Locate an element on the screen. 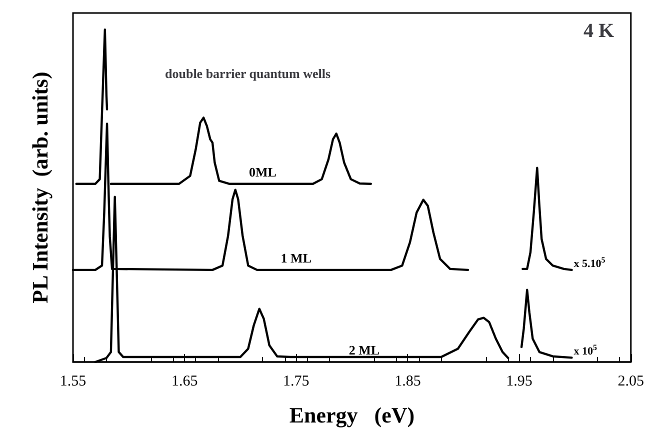  series-label: 0ML is located at coordinates (262, 172).